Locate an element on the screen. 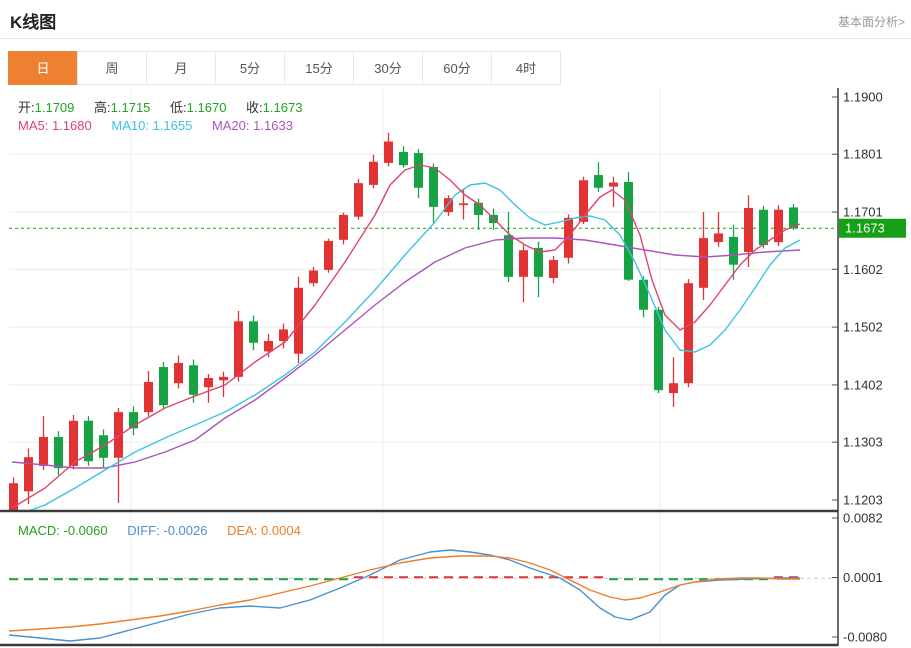 The width and height of the screenshot is (911, 648). tab-日: 日 is located at coordinates (43, 68).